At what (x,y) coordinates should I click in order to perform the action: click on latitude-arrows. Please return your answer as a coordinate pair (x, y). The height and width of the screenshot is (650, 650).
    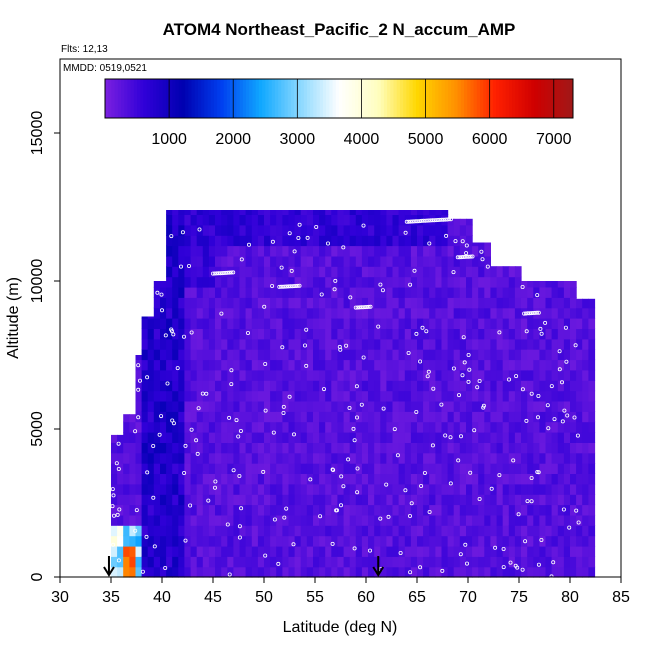
    Looking at the image, I should click on (244, 566).